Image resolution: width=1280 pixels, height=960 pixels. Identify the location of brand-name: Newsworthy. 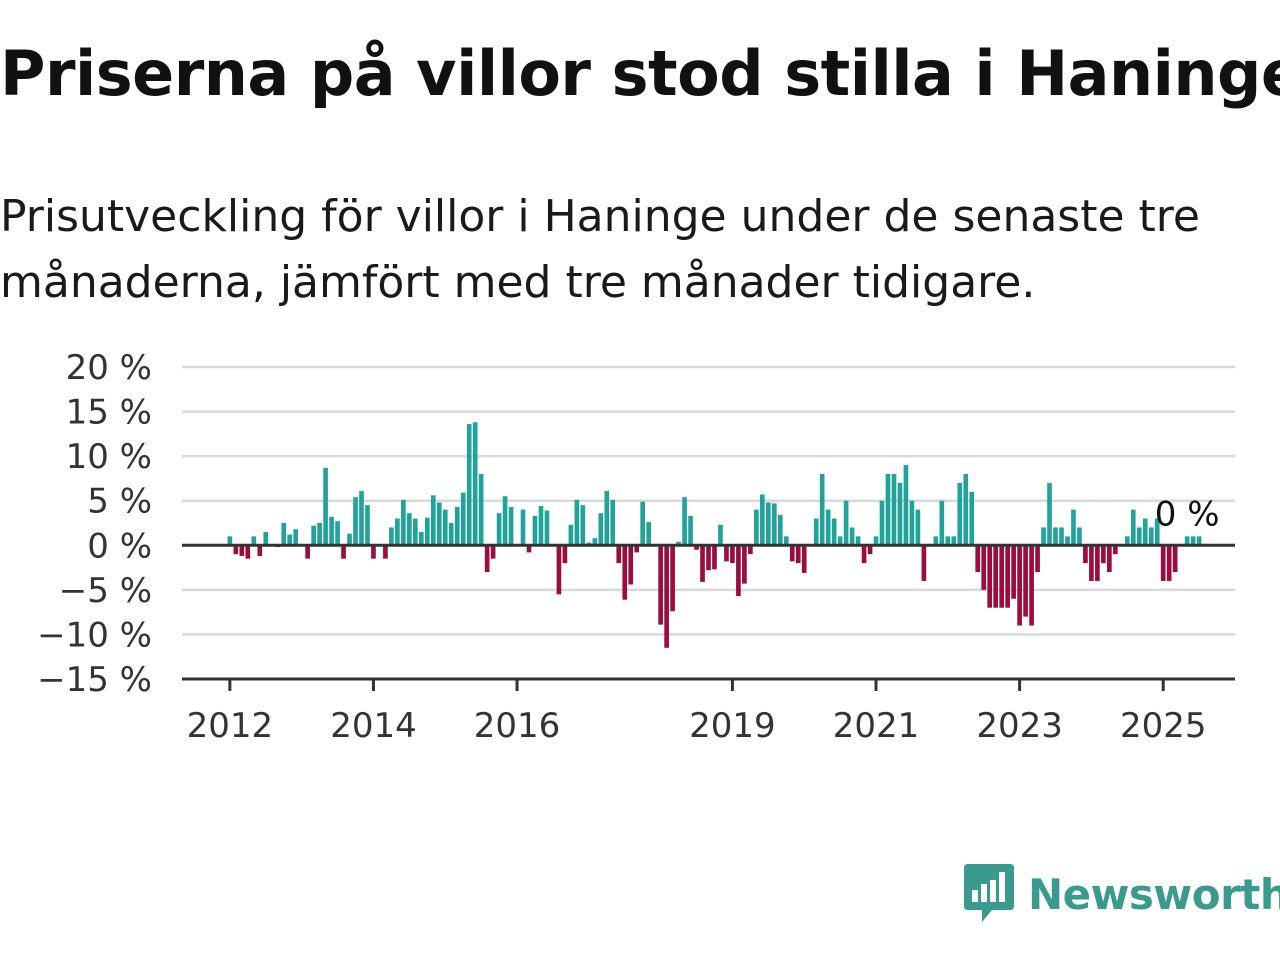
(1154, 894).